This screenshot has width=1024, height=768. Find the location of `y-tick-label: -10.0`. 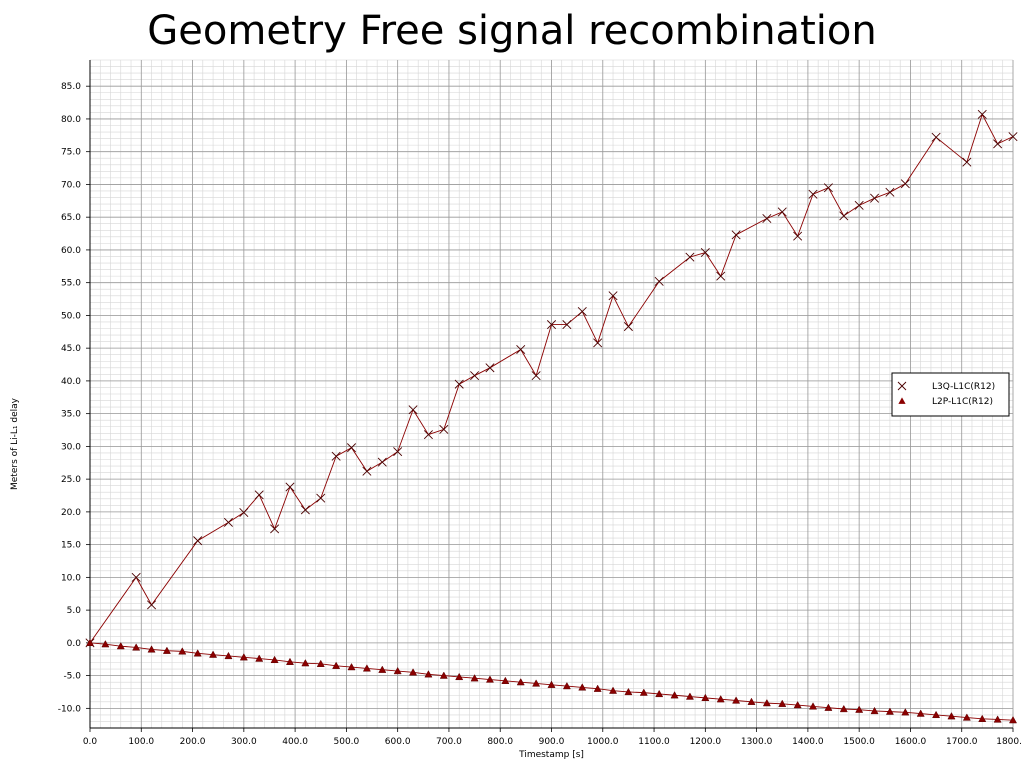

y-tick-label: -10.0 is located at coordinates (70, 709).